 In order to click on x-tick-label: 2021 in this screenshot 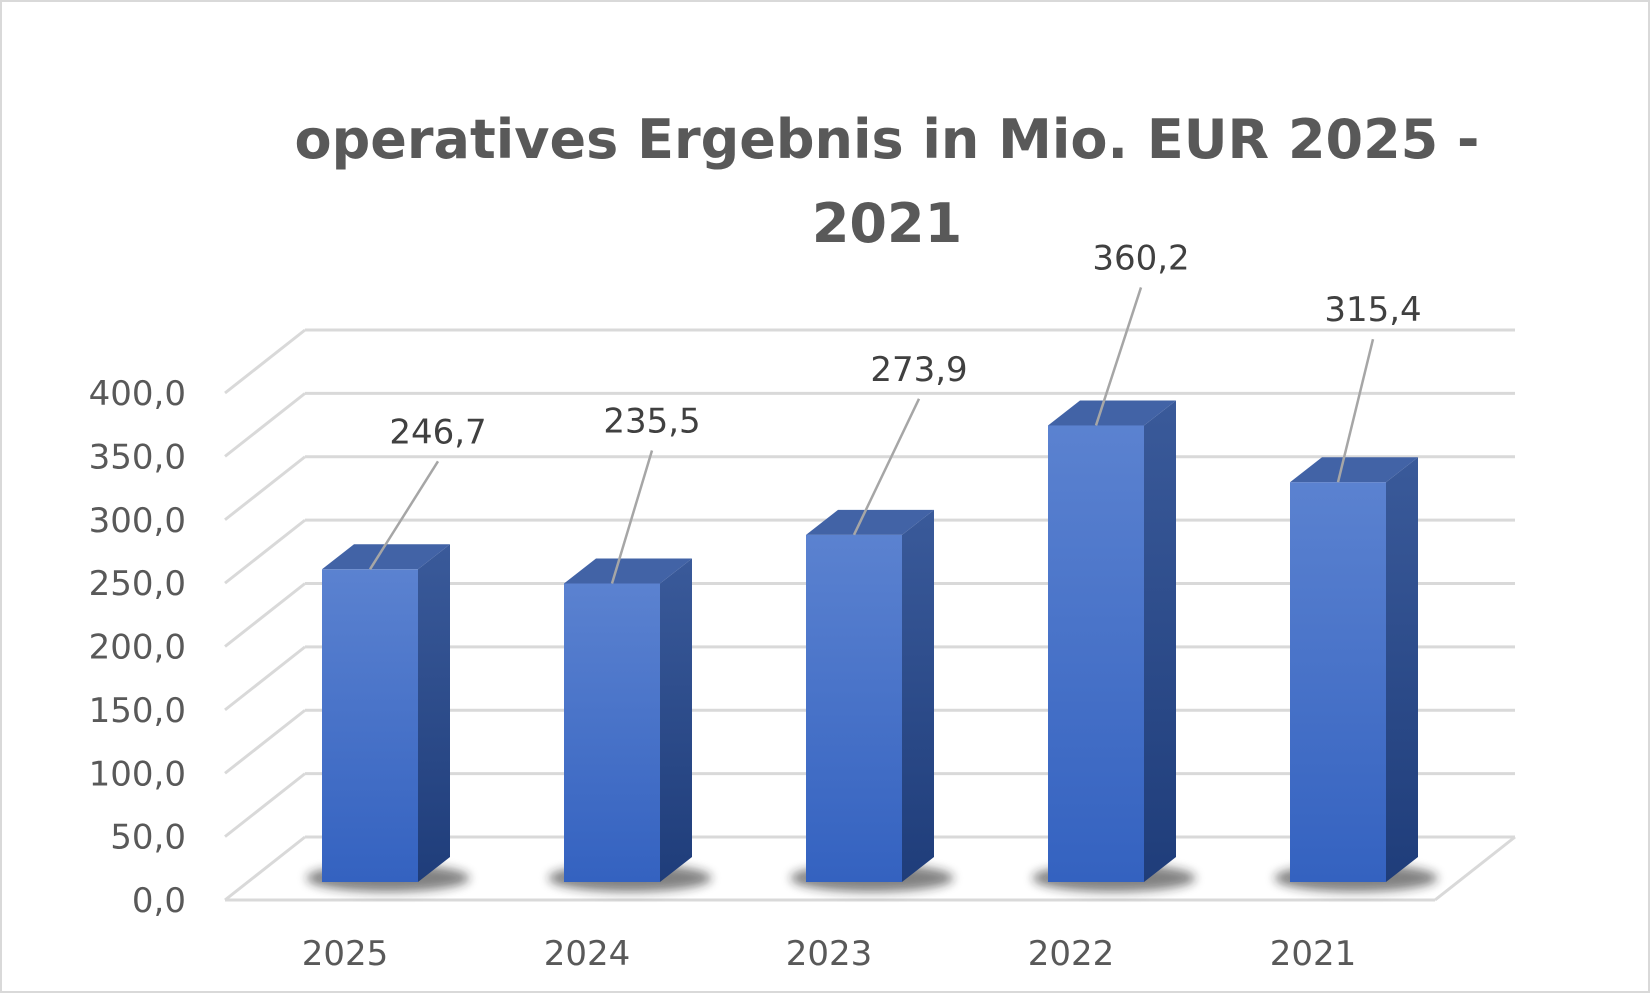, I will do `click(1313, 954)`.